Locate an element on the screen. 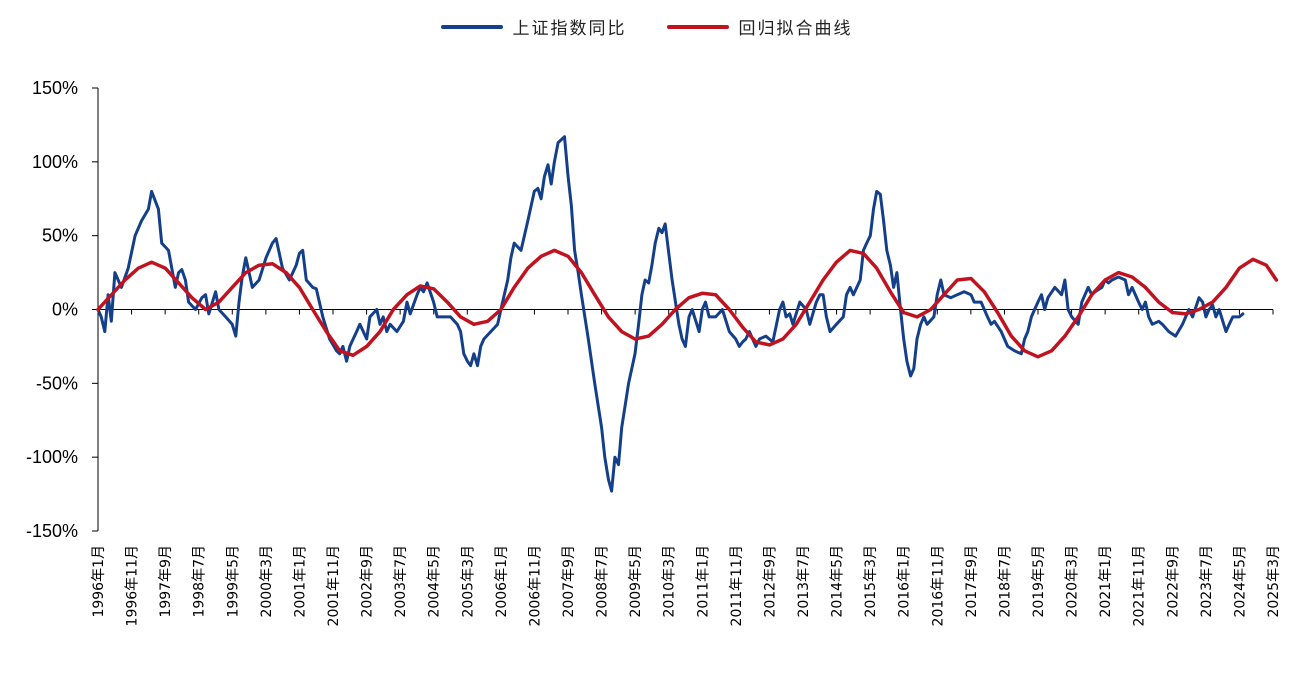  legend-item-fit-curve: 回归拟合曲线 is located at coordinates (759, 26).